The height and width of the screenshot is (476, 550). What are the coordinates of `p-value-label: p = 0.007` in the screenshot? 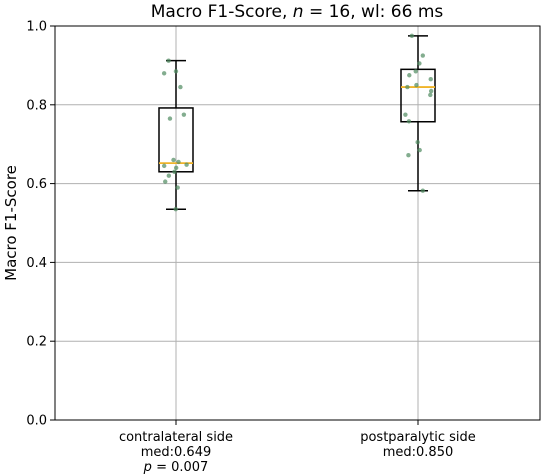 It's located at (176, 467).